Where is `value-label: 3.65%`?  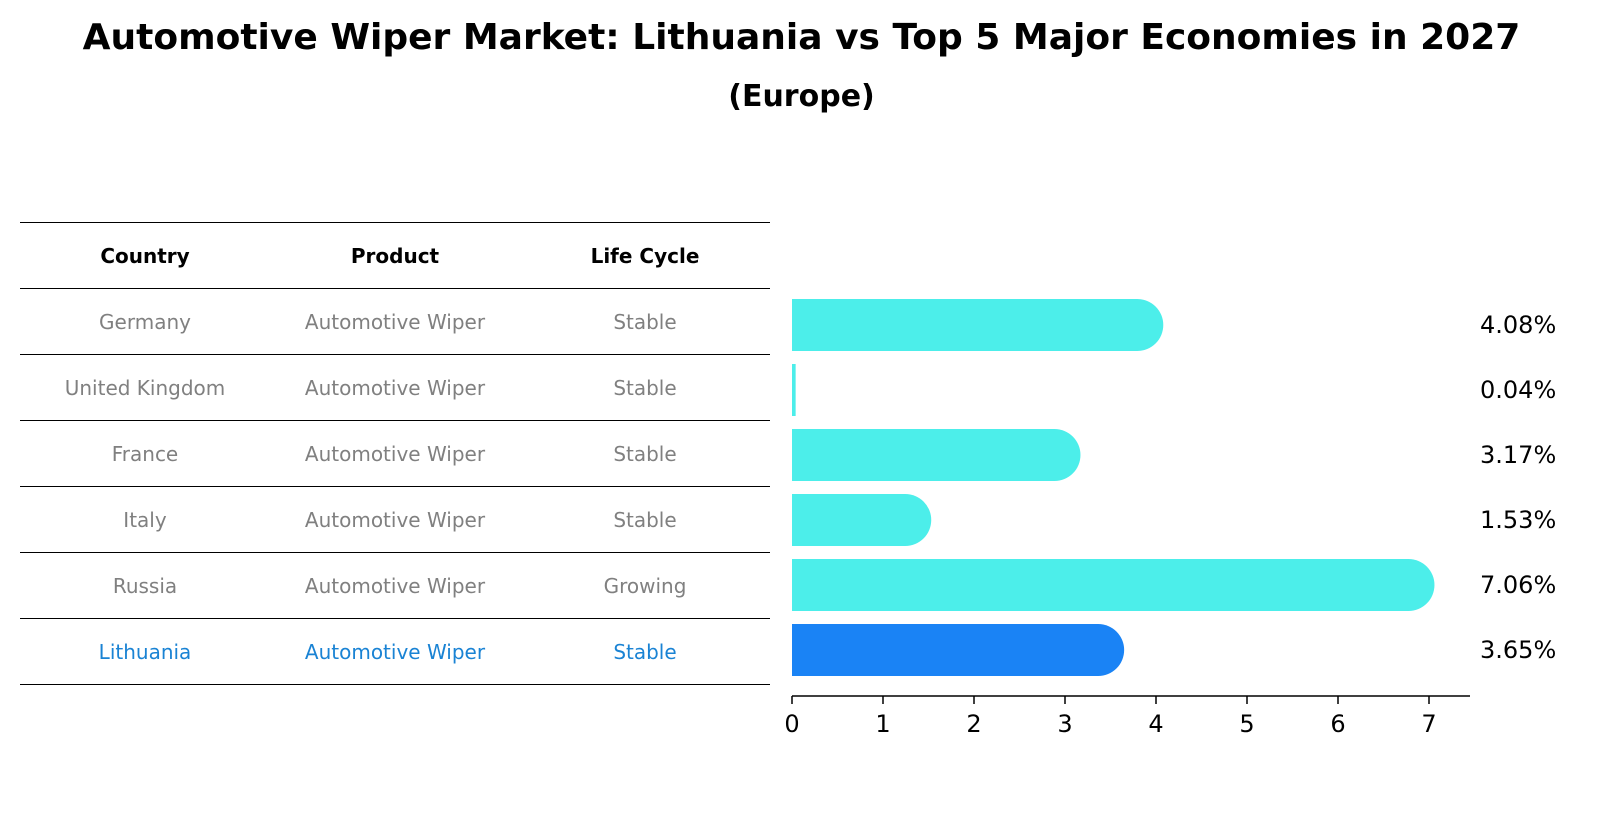
value-label: 3.65% is located at coordinates (1518, 650).